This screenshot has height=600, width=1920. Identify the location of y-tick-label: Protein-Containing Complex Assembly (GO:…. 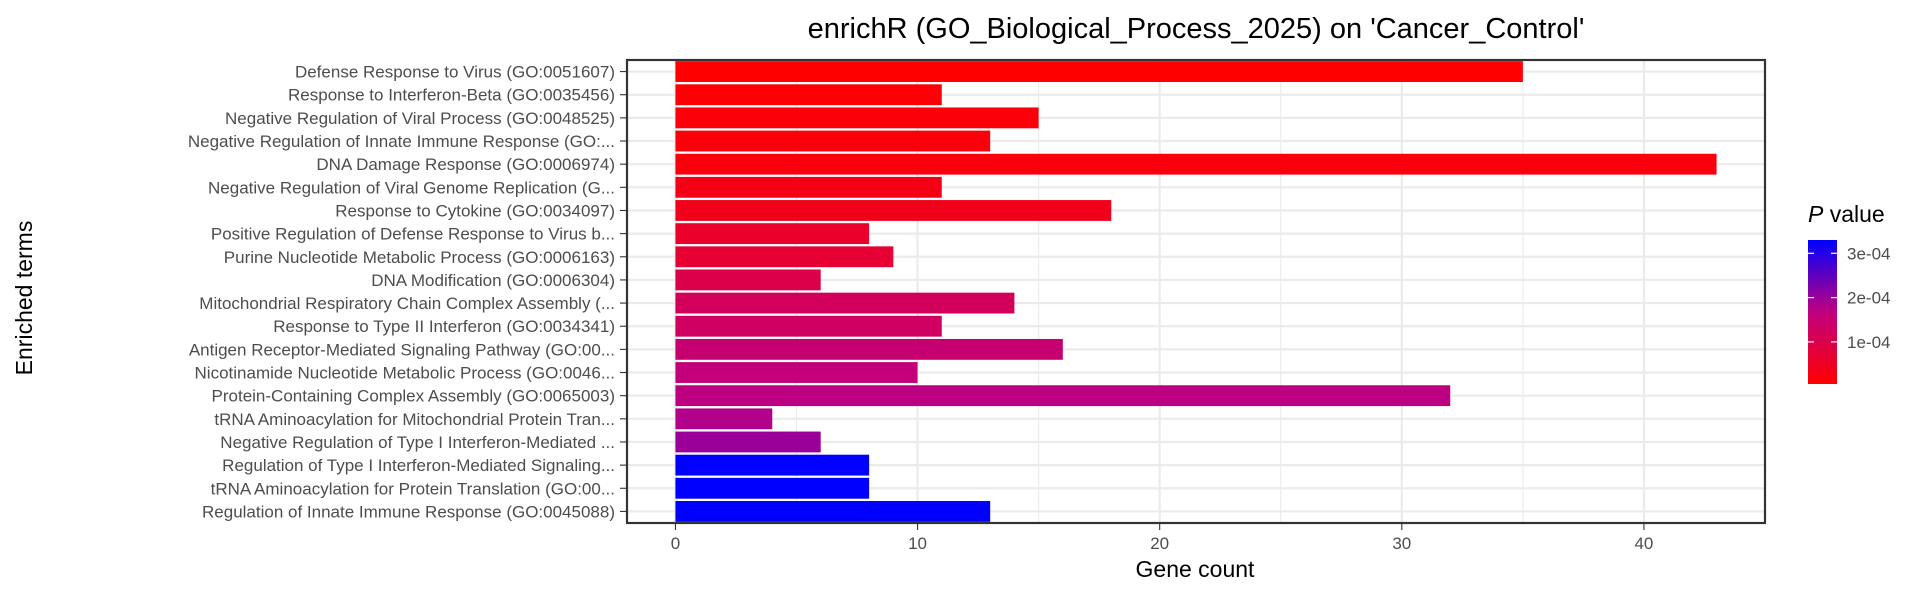
(413, 396).